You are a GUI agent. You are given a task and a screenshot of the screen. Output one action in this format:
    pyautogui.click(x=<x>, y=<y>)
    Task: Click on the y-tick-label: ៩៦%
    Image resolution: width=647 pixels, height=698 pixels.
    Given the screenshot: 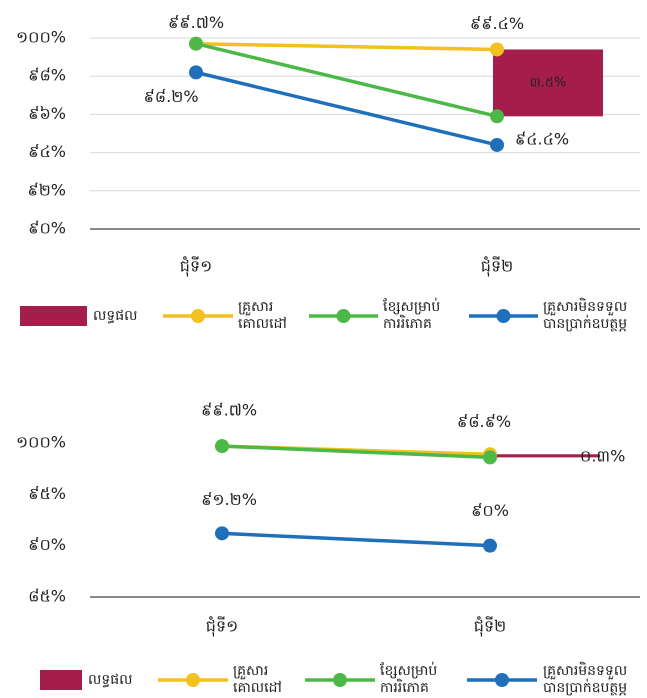 What is the action you would take?
    pyautogui.click(x=47, y=113)
    